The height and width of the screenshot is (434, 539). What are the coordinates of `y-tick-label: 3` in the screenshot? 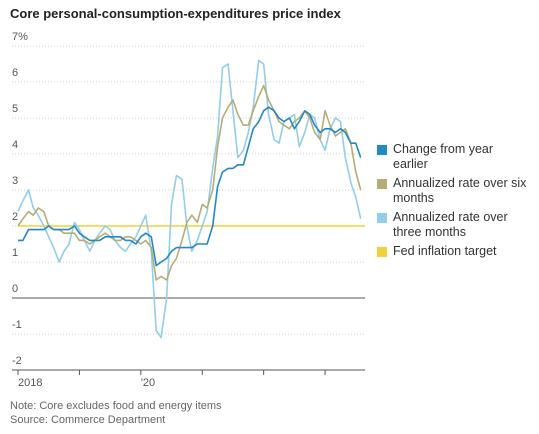 It's located at (15, 181).